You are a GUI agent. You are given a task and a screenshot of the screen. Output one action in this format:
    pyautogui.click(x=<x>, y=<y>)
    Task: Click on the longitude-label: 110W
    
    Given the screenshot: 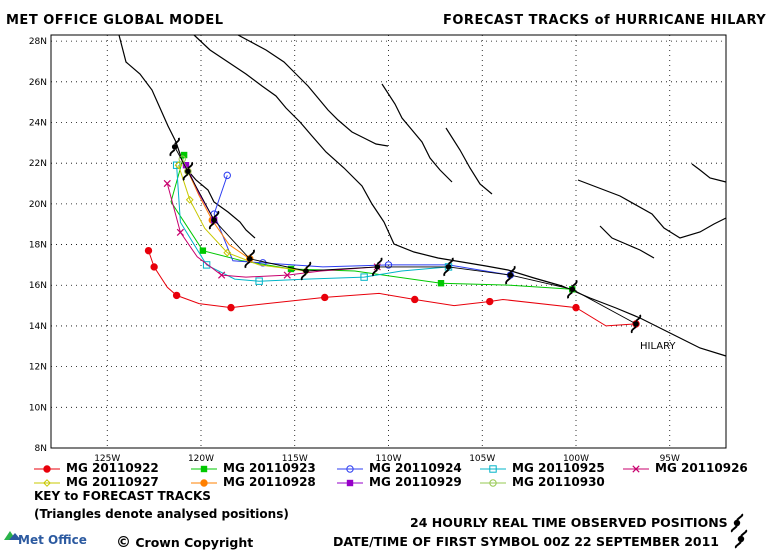 What is the action you would take?
    pyautogui.click(x=388, y=459)
    